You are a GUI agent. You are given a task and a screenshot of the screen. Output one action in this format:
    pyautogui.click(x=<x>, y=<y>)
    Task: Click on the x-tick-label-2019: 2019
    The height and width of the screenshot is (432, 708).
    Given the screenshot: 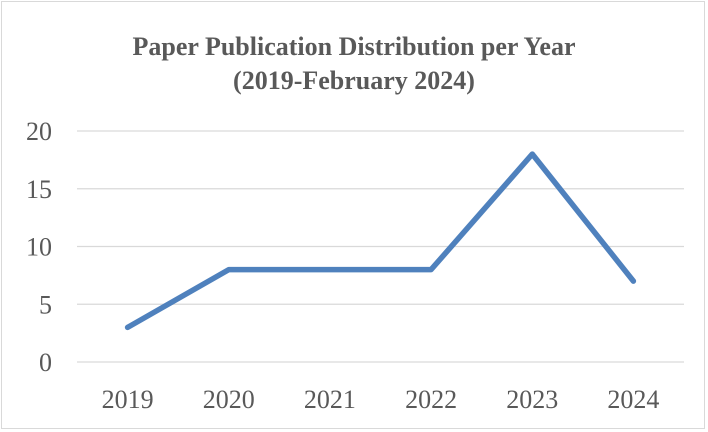 What is the action you would take?
    pyautogui.click(x=128, y=399)
    